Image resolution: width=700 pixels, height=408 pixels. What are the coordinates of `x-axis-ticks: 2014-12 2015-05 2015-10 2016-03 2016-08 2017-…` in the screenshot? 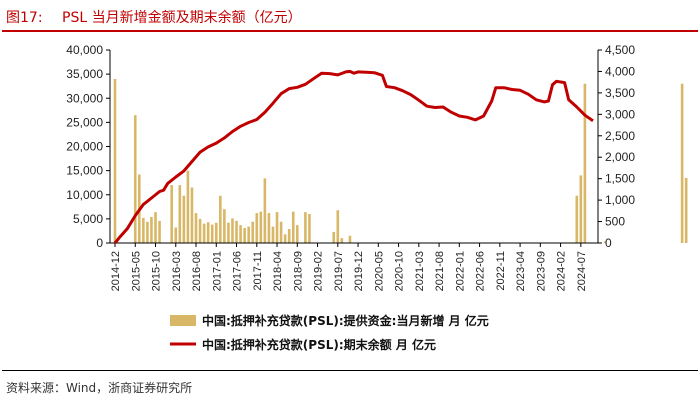 It's located at (349, 267).